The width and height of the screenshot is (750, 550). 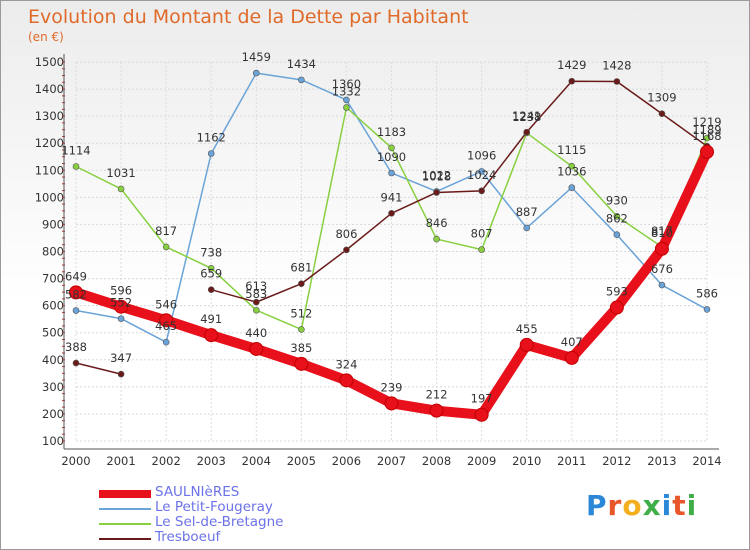 I want to click on data-label: 1189, so click(x=706, y=130).